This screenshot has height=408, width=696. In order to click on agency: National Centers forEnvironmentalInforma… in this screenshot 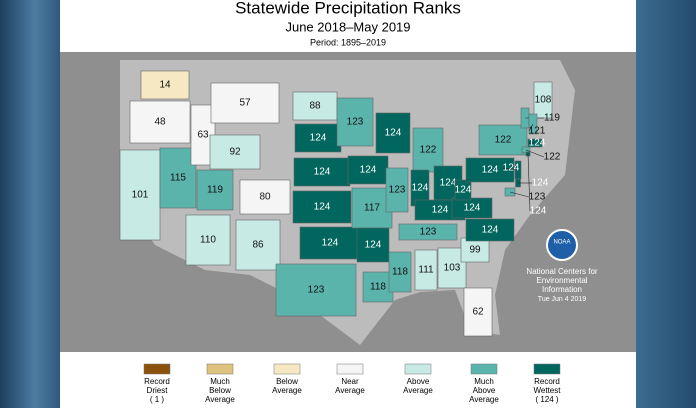, I will do `click(561, 285)`.